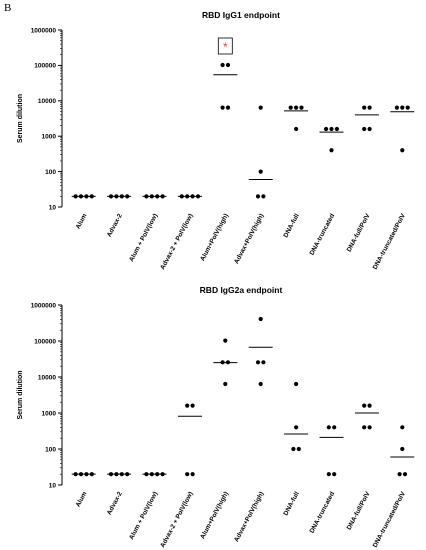 The image size is (426, 550). I want to click on chart-title: RBD IgG1 endpoint, so click(241, 15).